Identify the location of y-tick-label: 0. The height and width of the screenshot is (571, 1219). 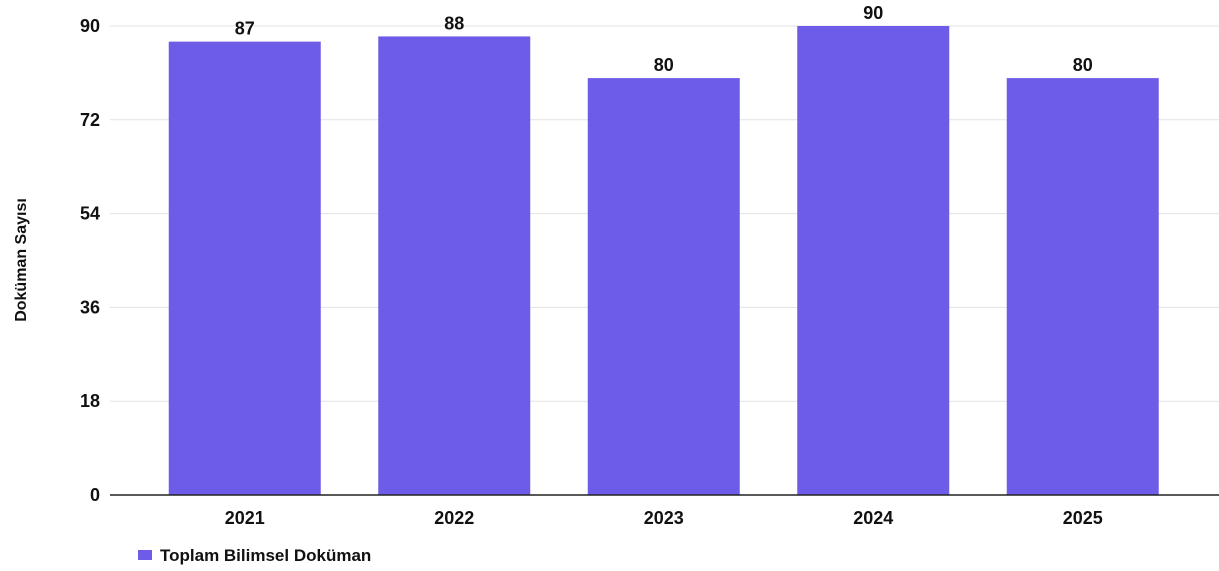
(95, 495).